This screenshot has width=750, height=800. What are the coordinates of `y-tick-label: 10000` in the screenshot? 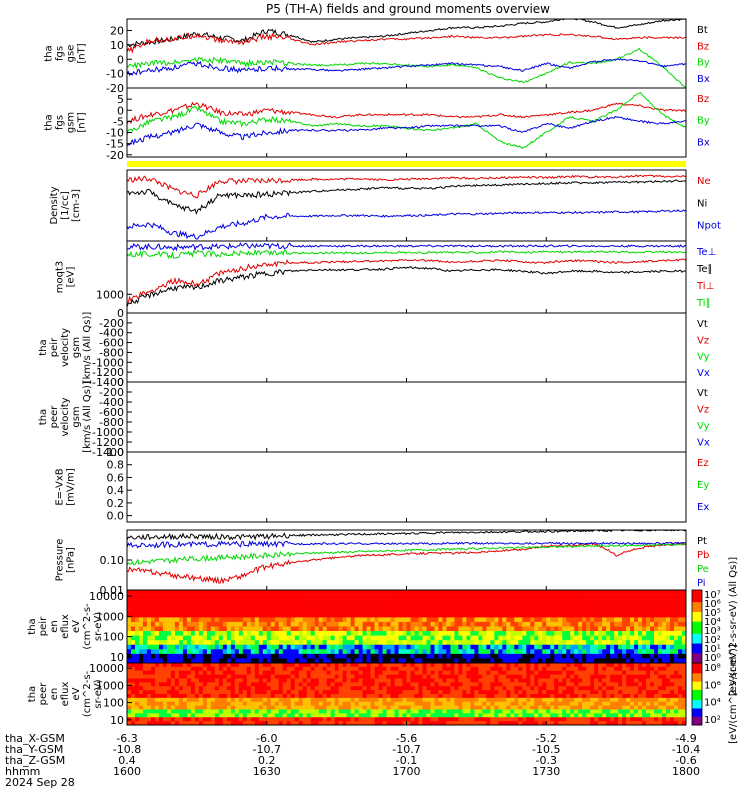 It's located at (106, 596).